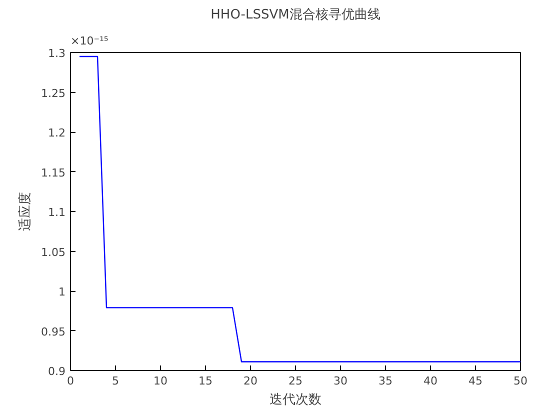 The height and width of the screenshot is (420, 560). I want to click on x-tick-label: 25, so click(295, 381).